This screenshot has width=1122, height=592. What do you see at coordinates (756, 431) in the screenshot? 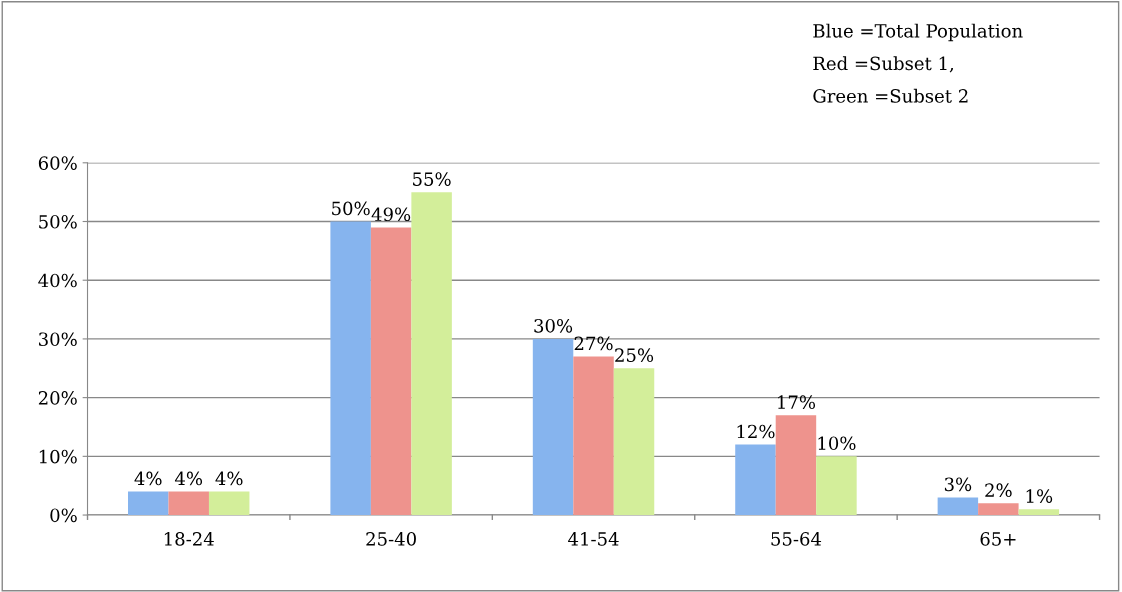
I see `data-label: 12%` at bounding box center [756, 431].